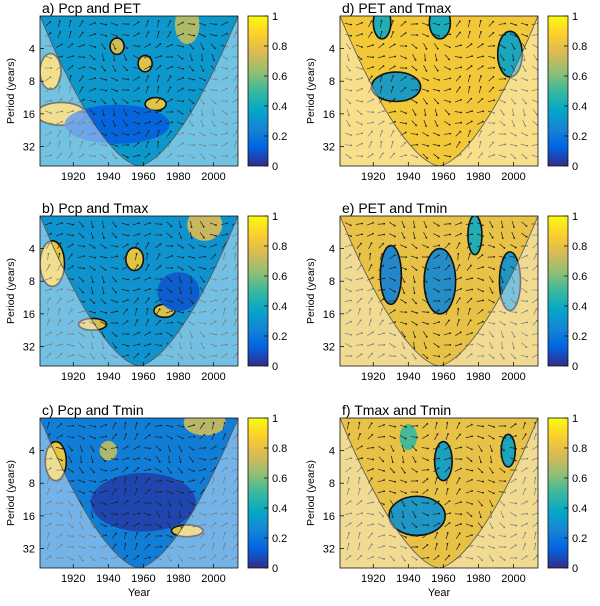  Describe the element at coordinates (275, 17) in the screenshot. I see `colorbar-tick-1: 1` at that location.